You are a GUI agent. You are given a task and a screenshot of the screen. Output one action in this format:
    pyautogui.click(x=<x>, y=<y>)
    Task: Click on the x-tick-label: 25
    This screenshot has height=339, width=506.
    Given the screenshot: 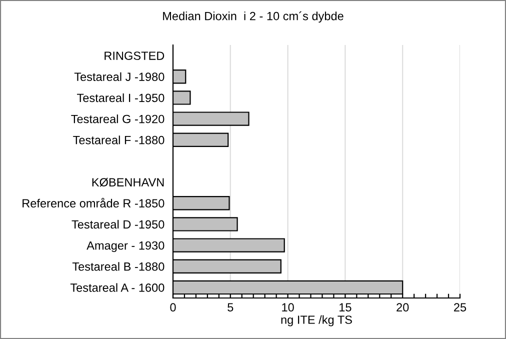 What is the action you would take?
    pyautogui.click(x=460, y=307)
    